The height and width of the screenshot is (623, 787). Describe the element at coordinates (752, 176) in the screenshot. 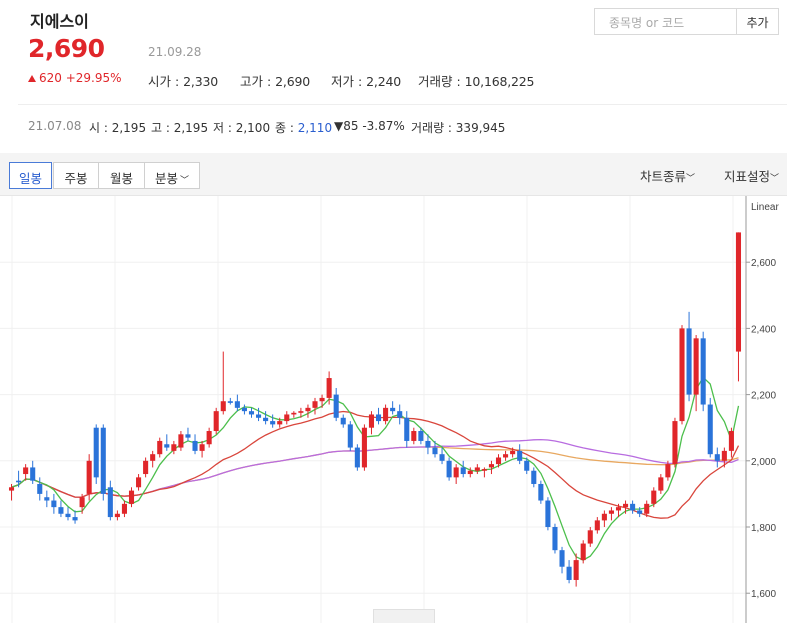

I see `indicator-settings-dropdown: 지표설정﹀` at that location.